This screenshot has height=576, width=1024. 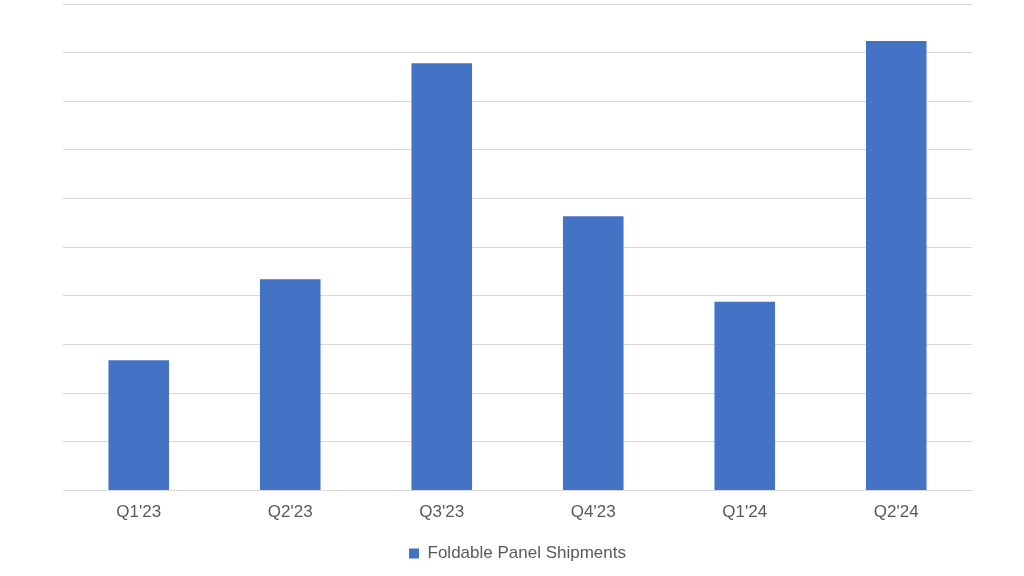 I want to click on x-tick-label: Q2'23, so click(x=290, y=512).